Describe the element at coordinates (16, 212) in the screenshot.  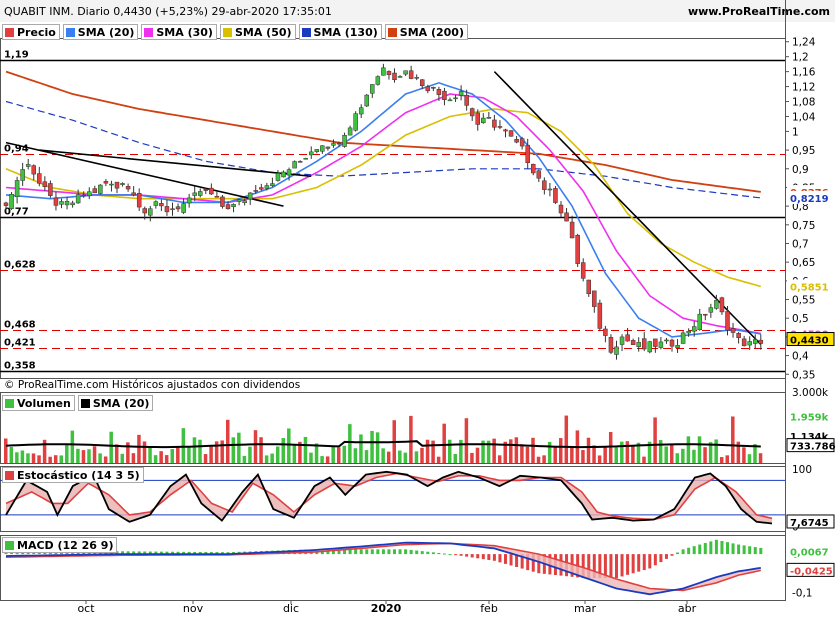
I see `price-level-label: 0,77` at that location.